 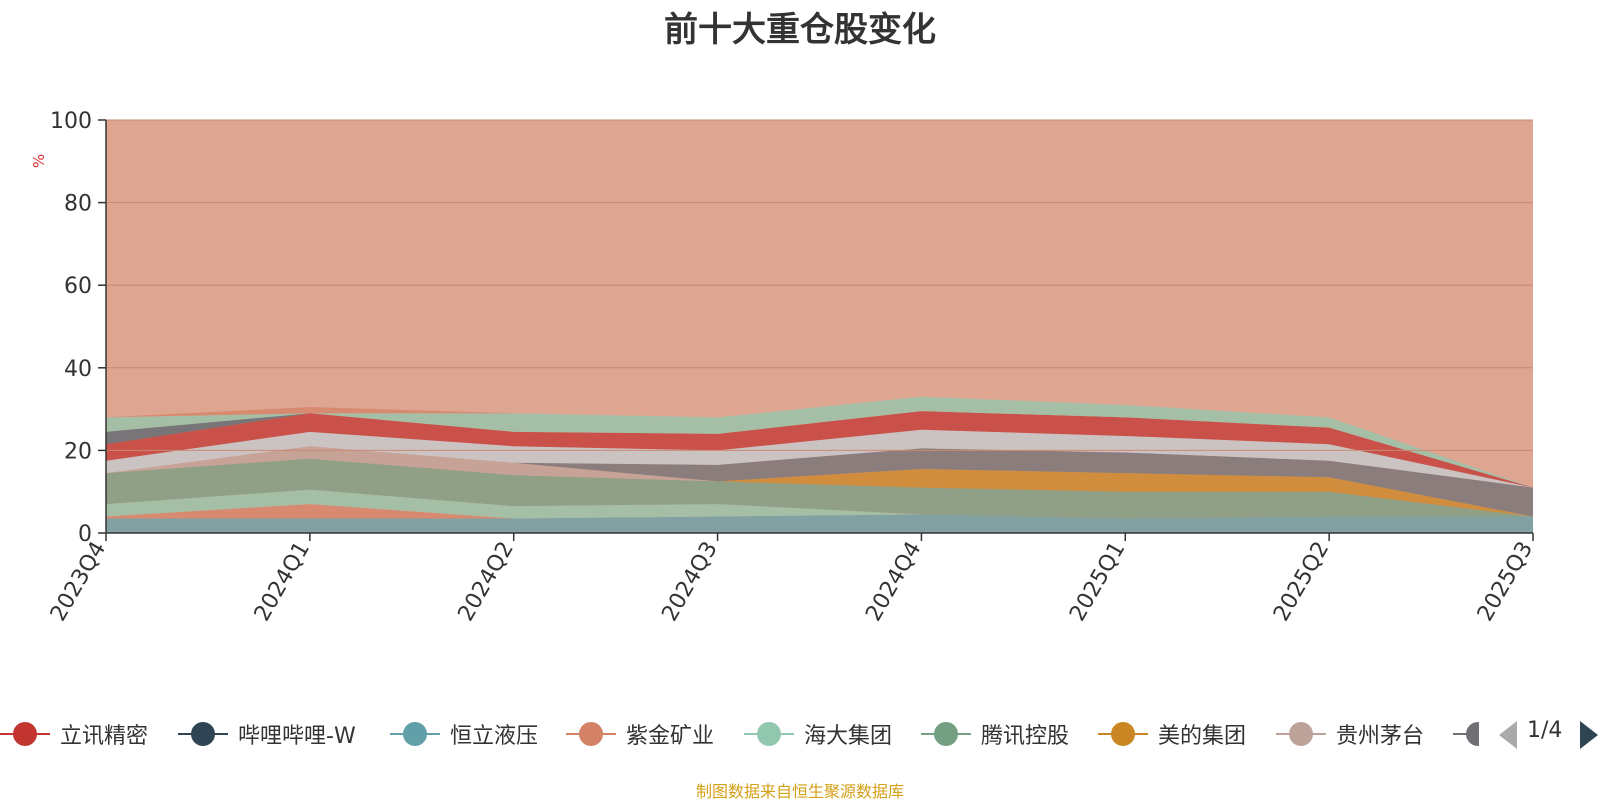 I want to click on legend-item: 紫金矿业, so click(x=640, y=734).